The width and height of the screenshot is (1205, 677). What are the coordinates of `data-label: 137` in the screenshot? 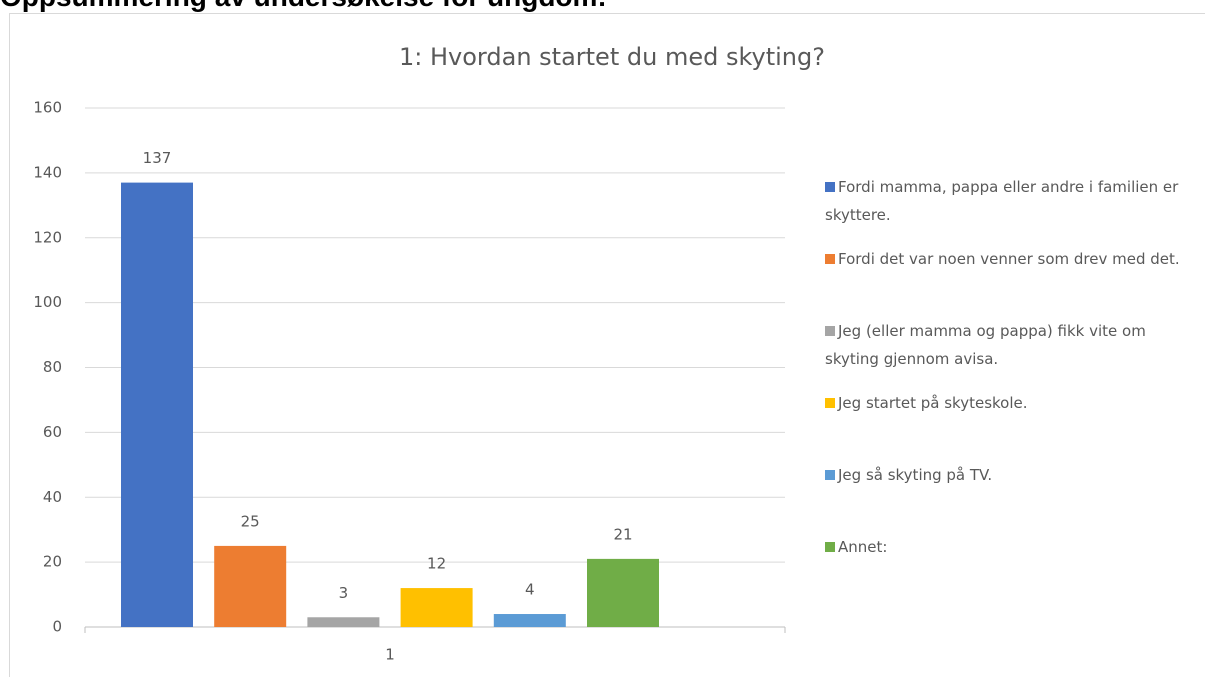 It's located at (157, 158).